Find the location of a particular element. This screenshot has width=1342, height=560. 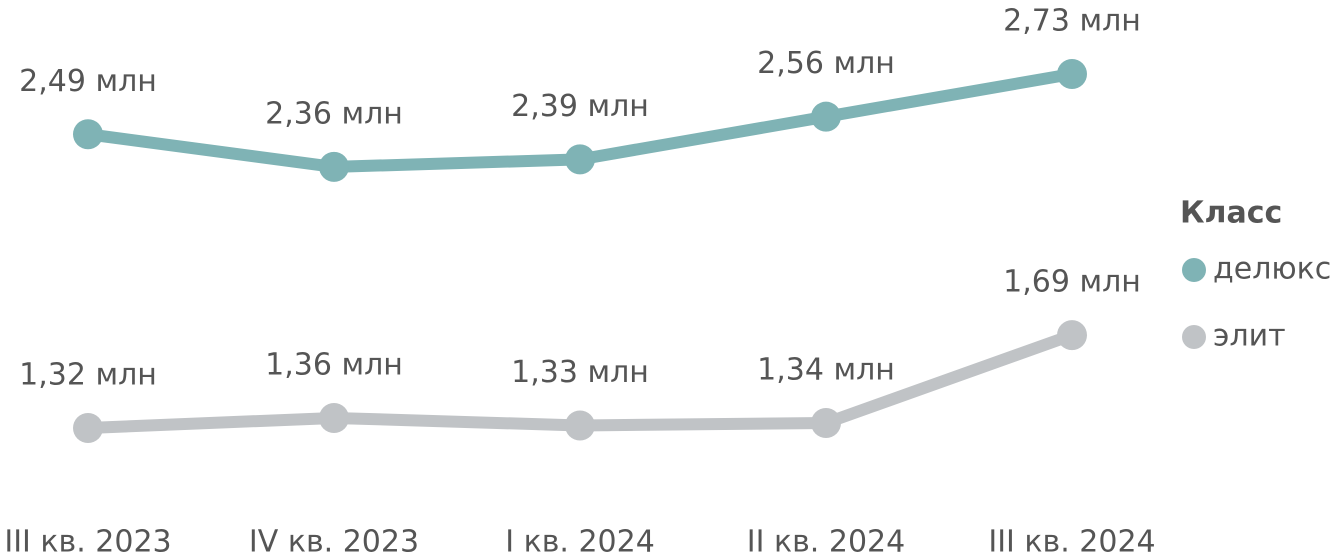

value-label: 1,32 млн is located at coordinates (88, 375).